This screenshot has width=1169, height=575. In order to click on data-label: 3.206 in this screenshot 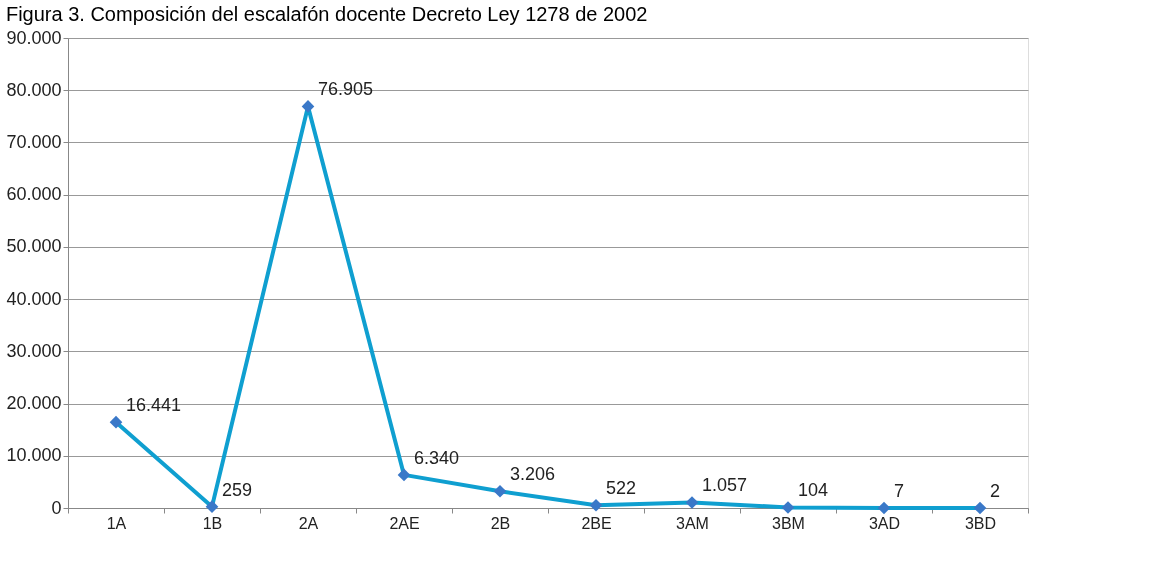, I will do `click(533, 474)`.